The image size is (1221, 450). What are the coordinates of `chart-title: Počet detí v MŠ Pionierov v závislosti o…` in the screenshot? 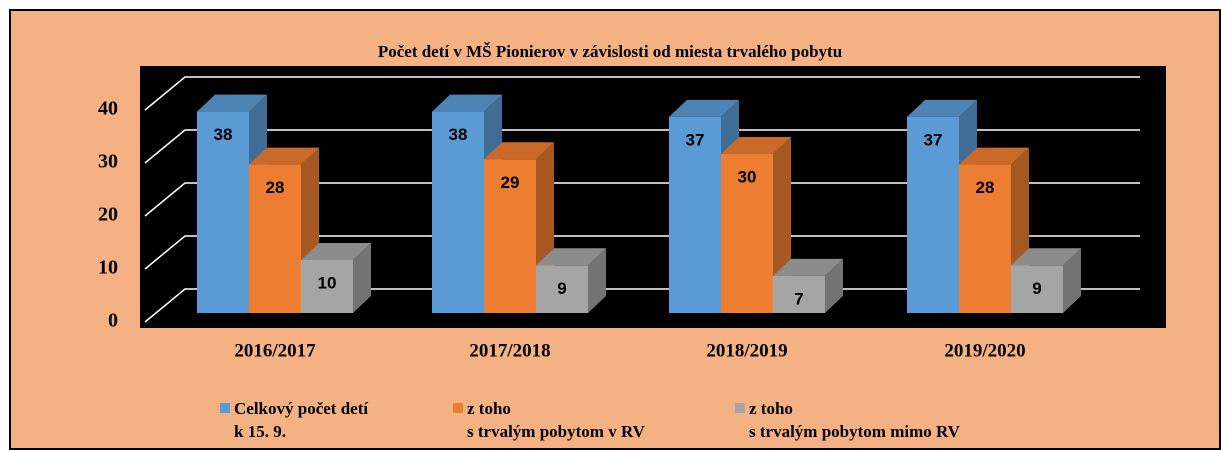 It's located at (610, 51).